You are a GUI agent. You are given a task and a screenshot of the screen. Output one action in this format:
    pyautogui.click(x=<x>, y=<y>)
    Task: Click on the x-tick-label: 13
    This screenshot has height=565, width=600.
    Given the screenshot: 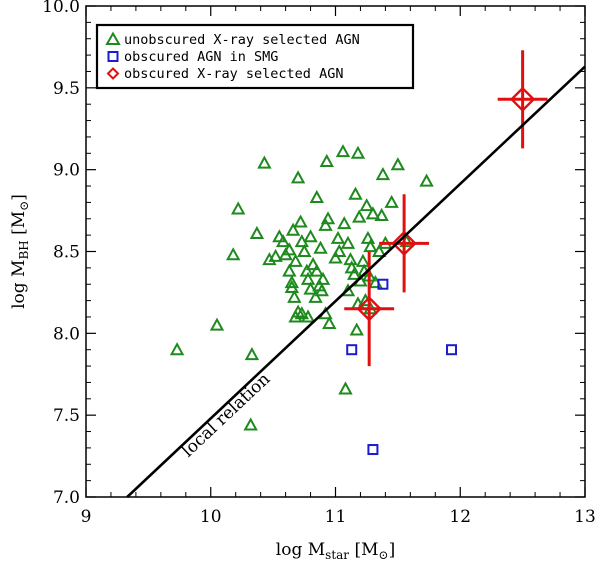 What is the action you would take?
    pyautogui.click(x=585, y=517)
    